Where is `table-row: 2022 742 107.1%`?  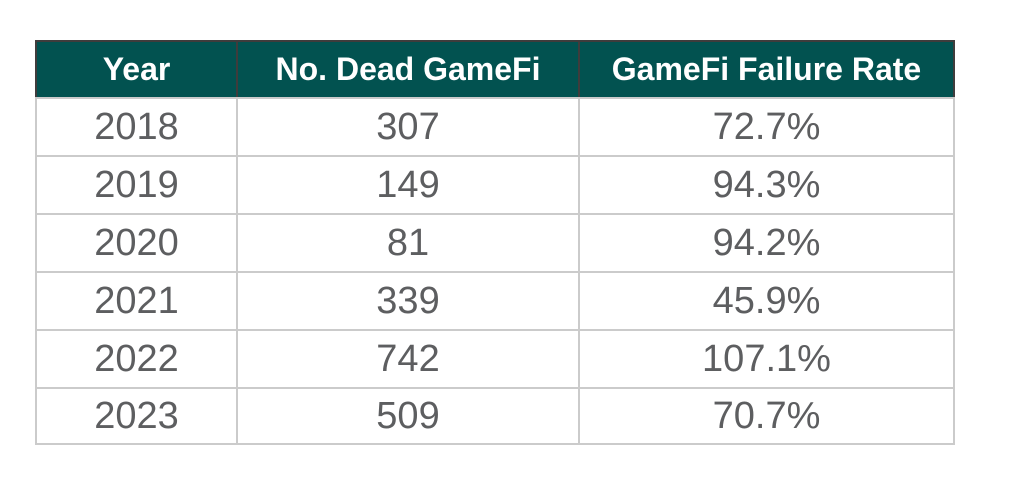 table-row: 2022 742 107.1% is located at coordinates (495, 358).